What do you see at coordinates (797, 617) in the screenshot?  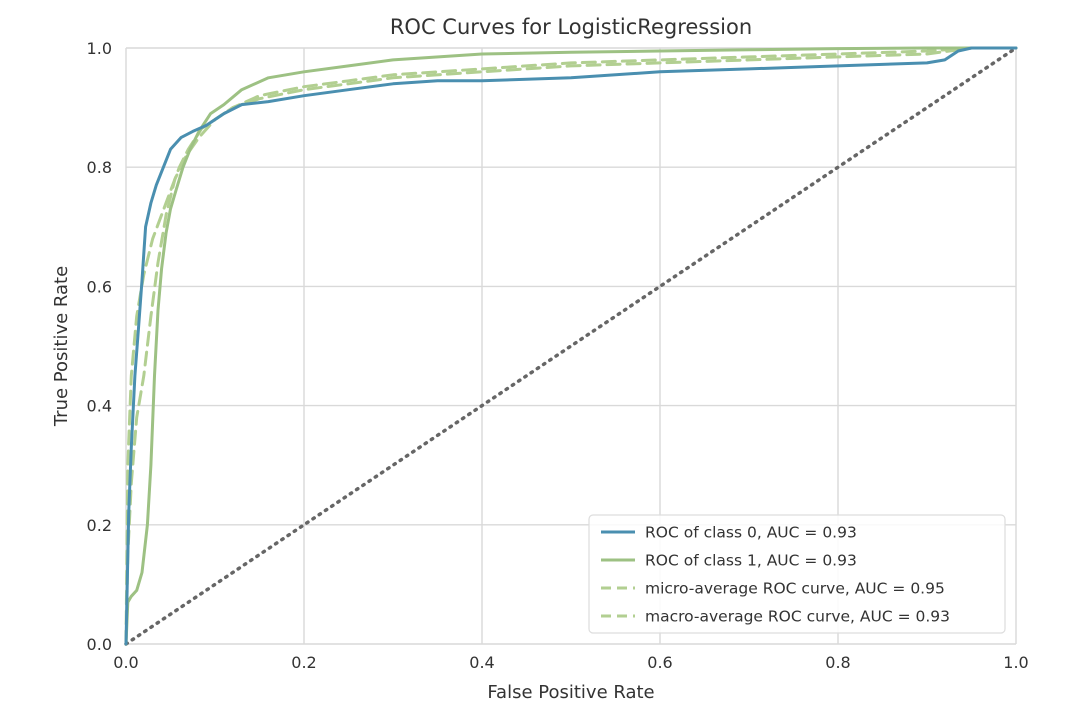 I see `legend-label: macro-average ROC curve, AUC = 0.93` at bounding box center [797, 617].